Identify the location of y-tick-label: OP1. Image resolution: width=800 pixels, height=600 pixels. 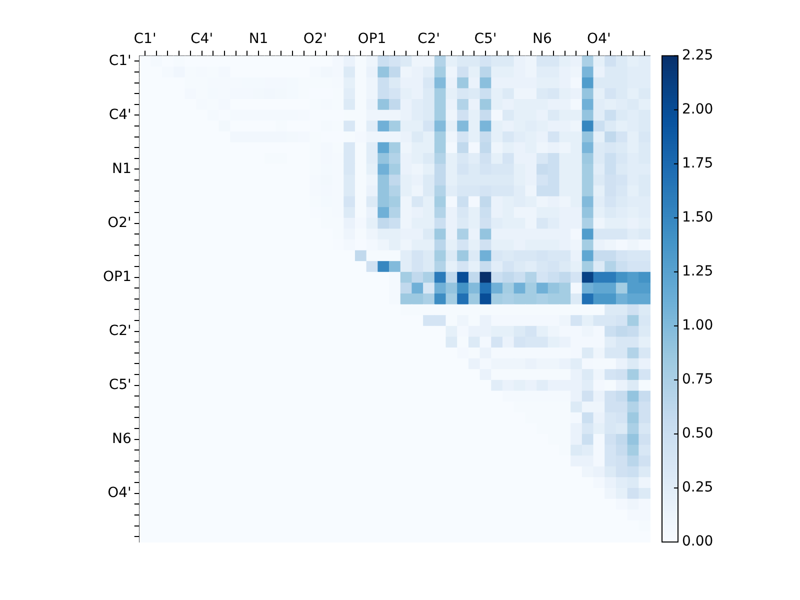
(117, 276).